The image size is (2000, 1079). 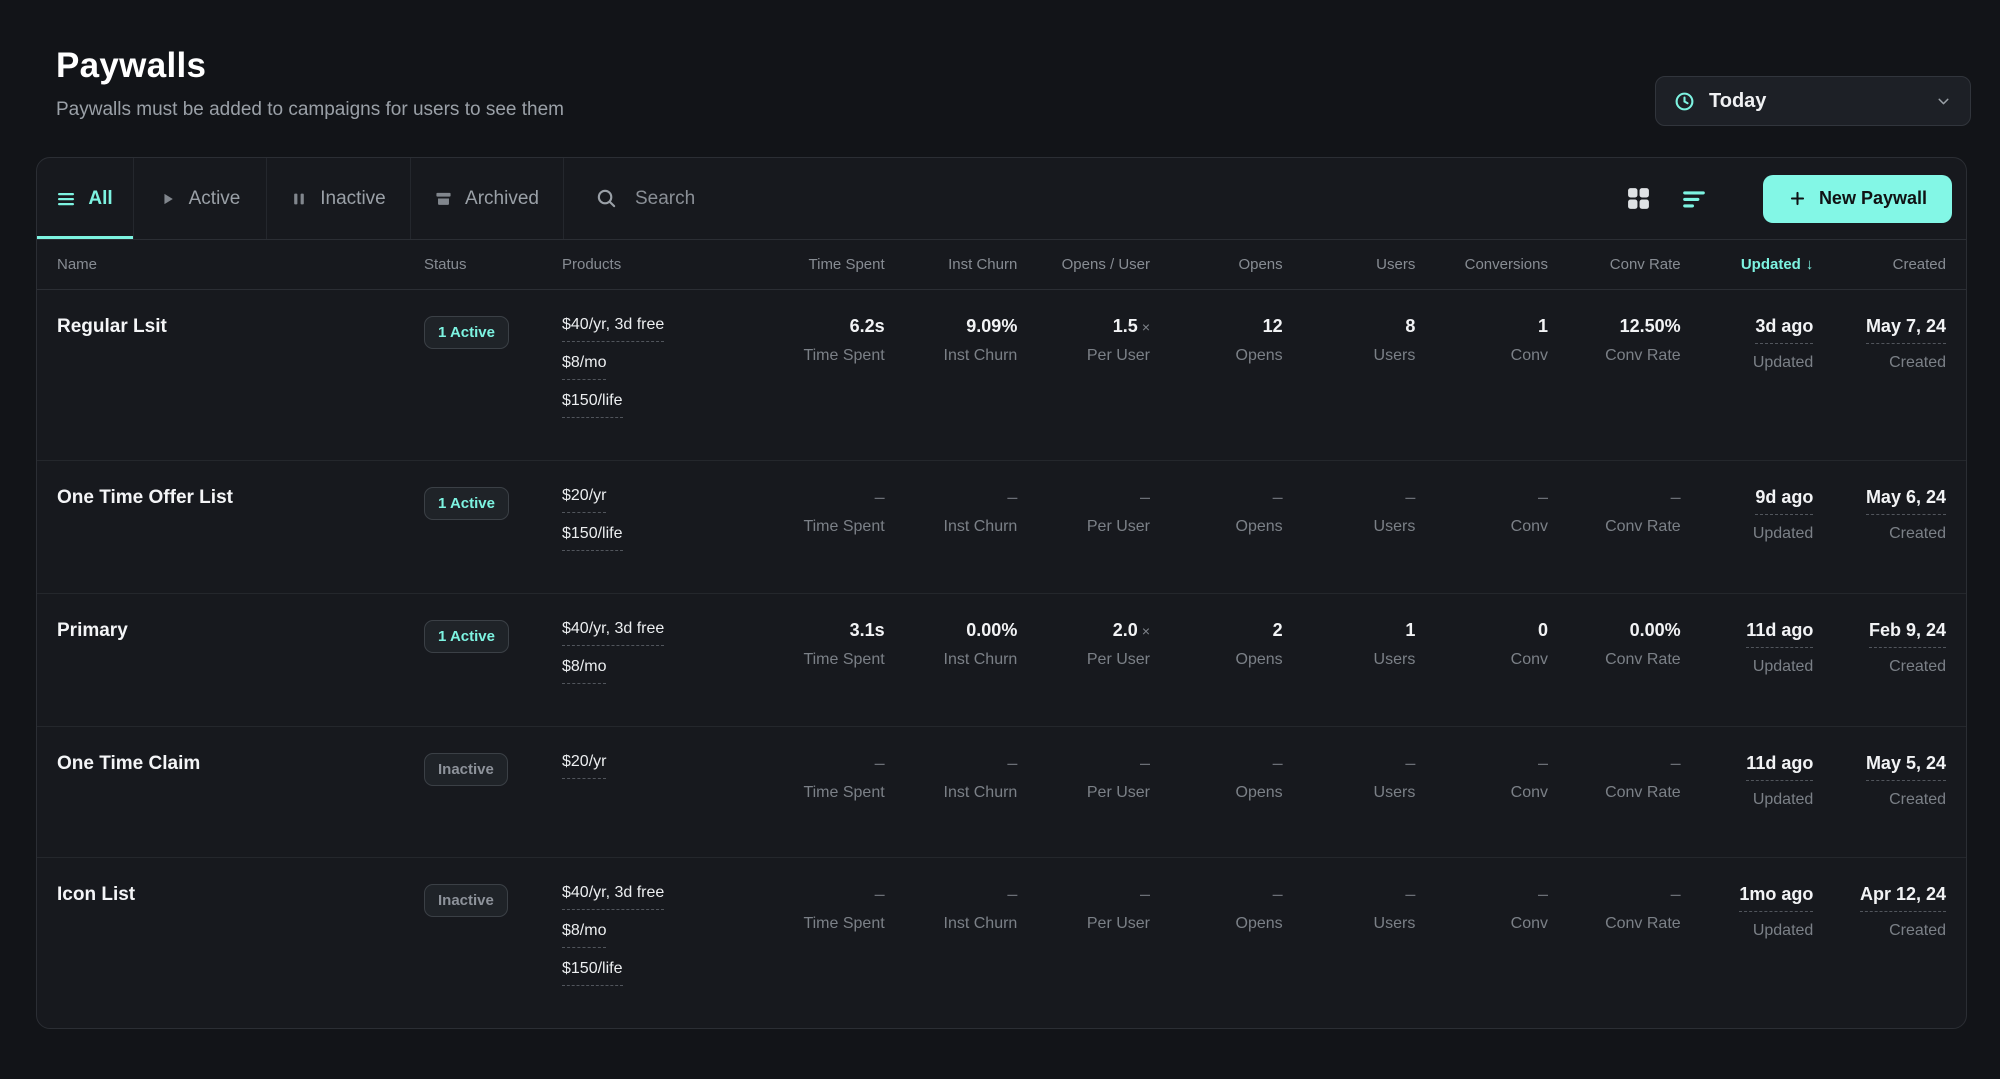 I want to click on updated-value: 9d ago, so click(x=1784, y=501).